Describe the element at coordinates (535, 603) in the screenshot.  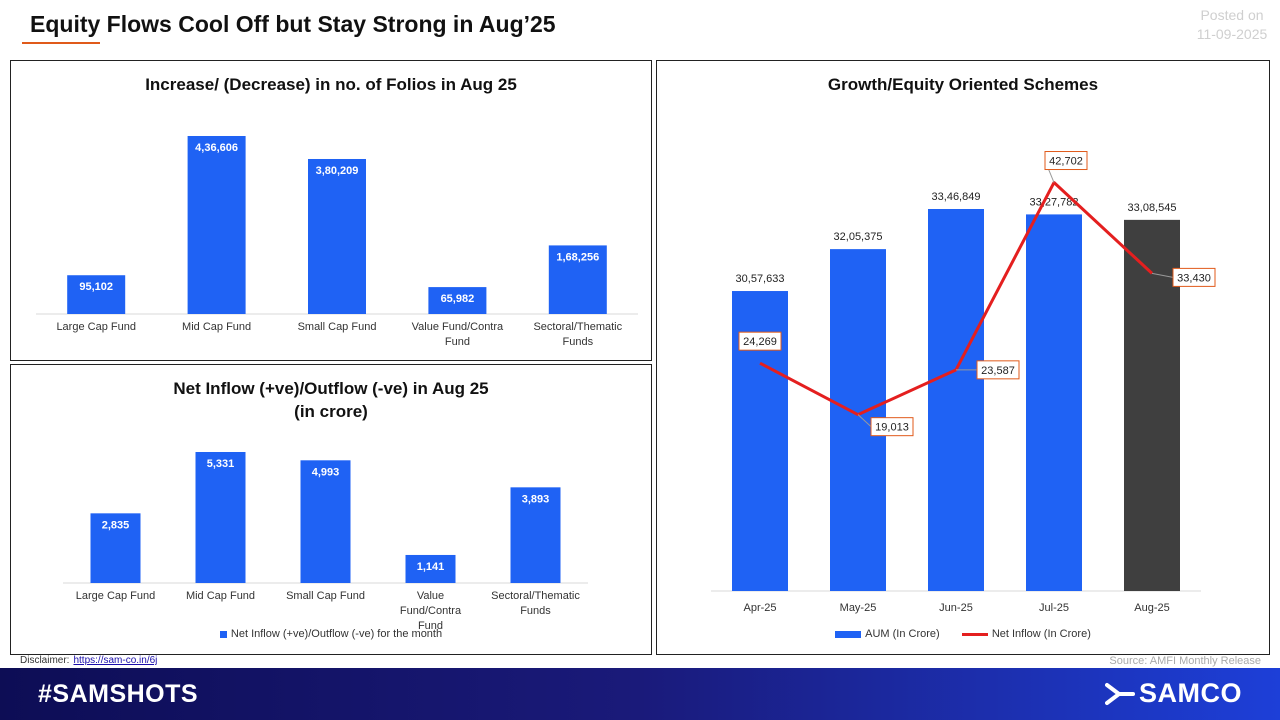
I see `net-inflow-tick-label-sectoral-thematic-funds: Sectoral/Thematic Funds` at that location.